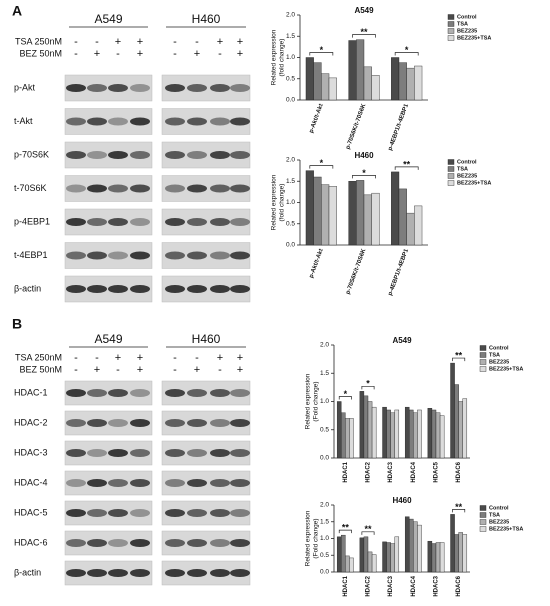  I want to click on legend-label: BEZ235, so click(499, 362).